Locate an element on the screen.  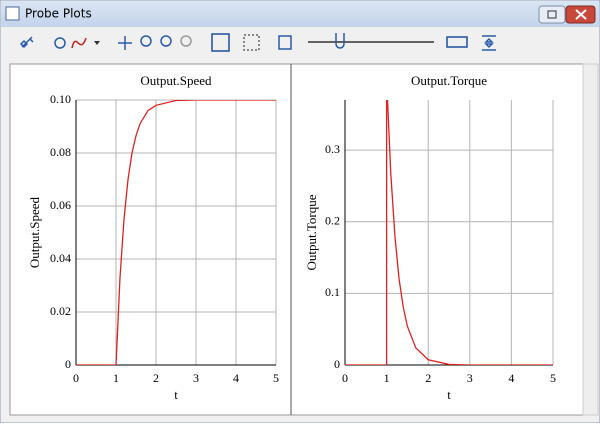
close-icon is located at coordinates (581, 14).